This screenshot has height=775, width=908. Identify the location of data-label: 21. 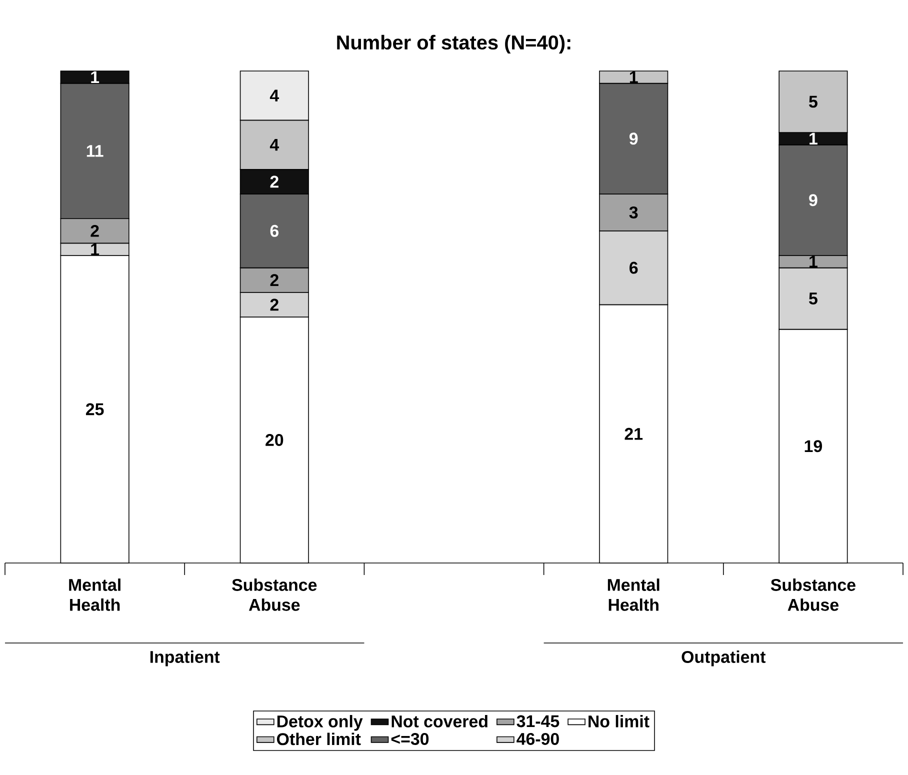
(633, 434).